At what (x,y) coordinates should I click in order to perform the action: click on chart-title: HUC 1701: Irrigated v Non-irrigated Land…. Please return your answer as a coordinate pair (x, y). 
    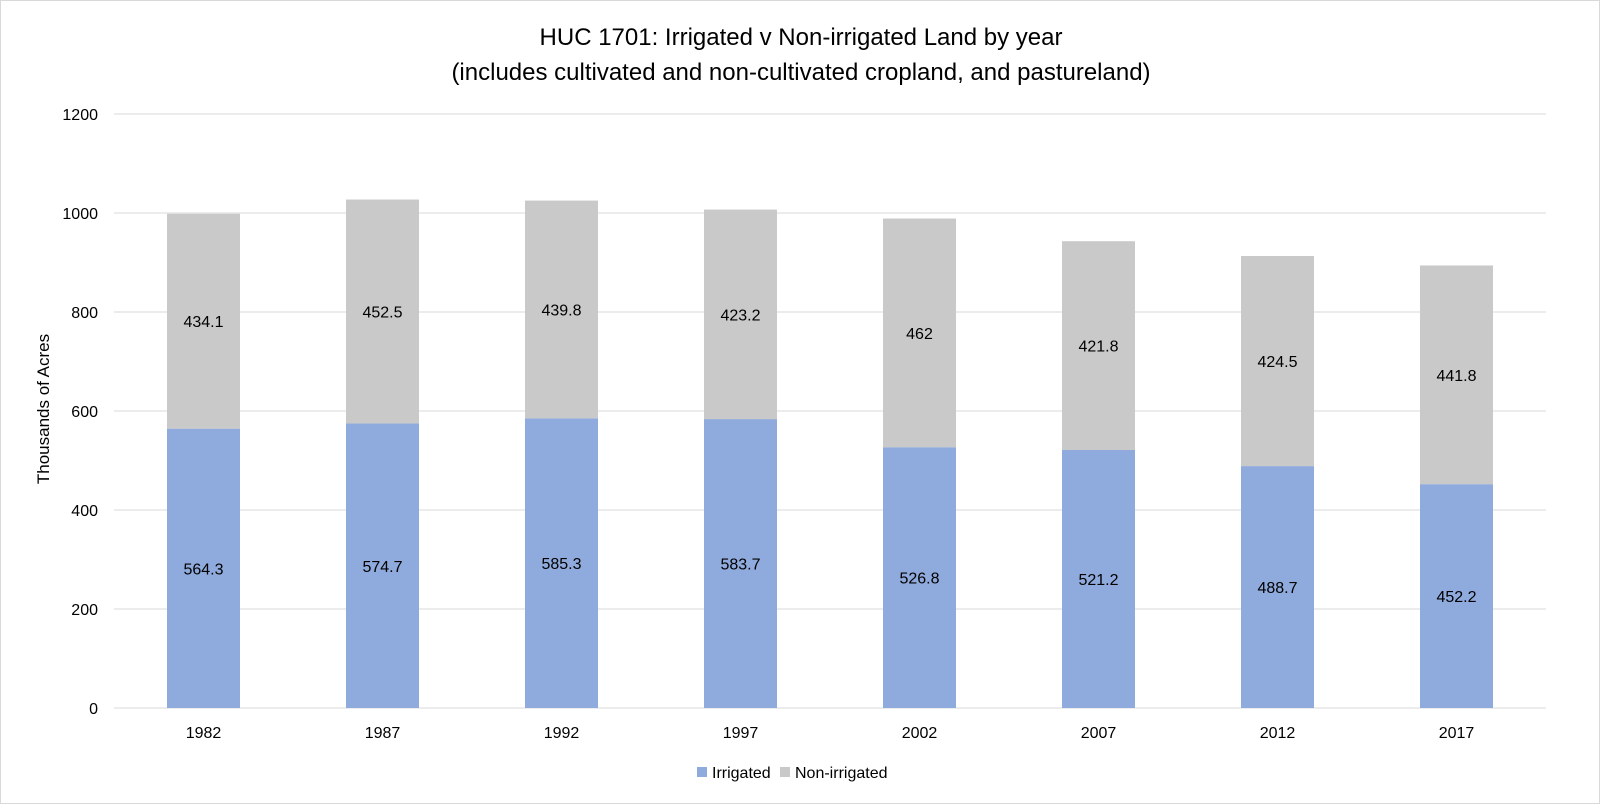
    Looking at the image, I should click on (801, 37).